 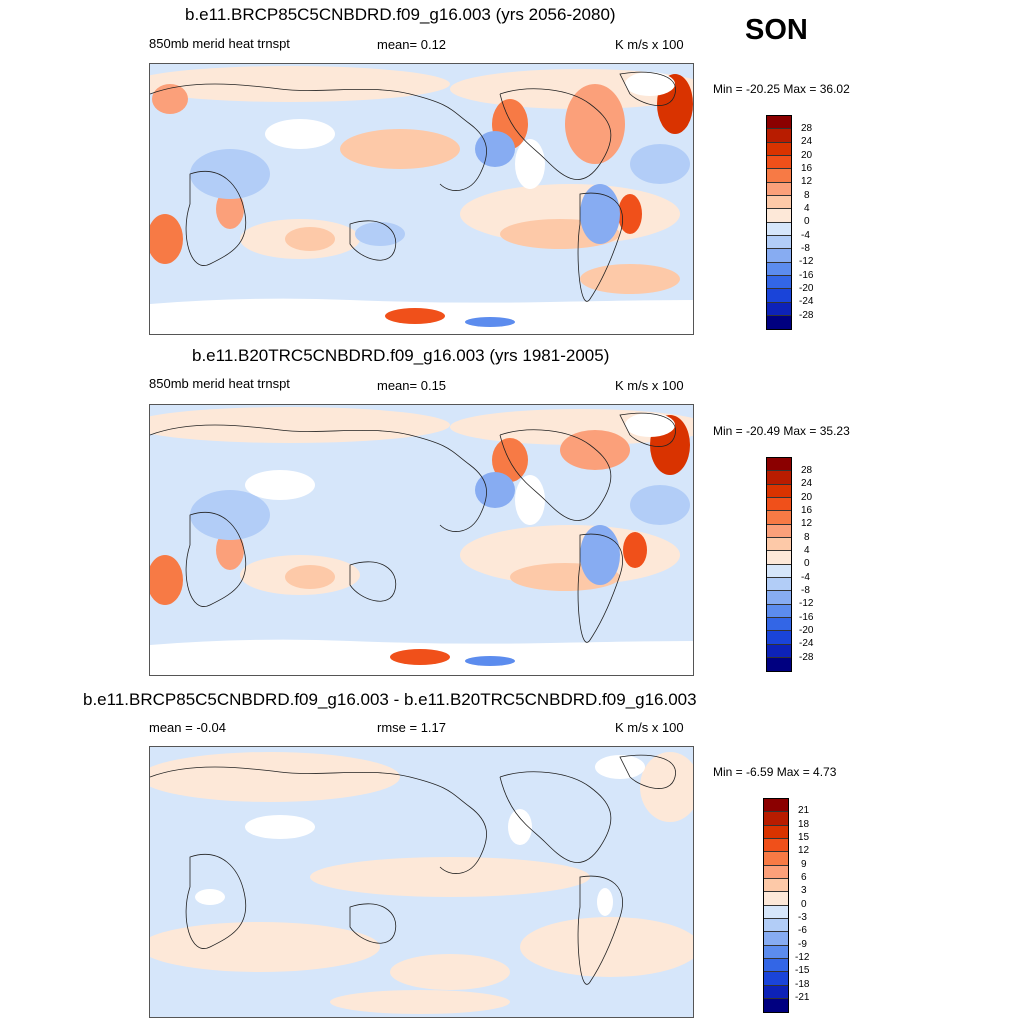 I want to click on colorbar-tick: -21, so click(x=802, y=997).